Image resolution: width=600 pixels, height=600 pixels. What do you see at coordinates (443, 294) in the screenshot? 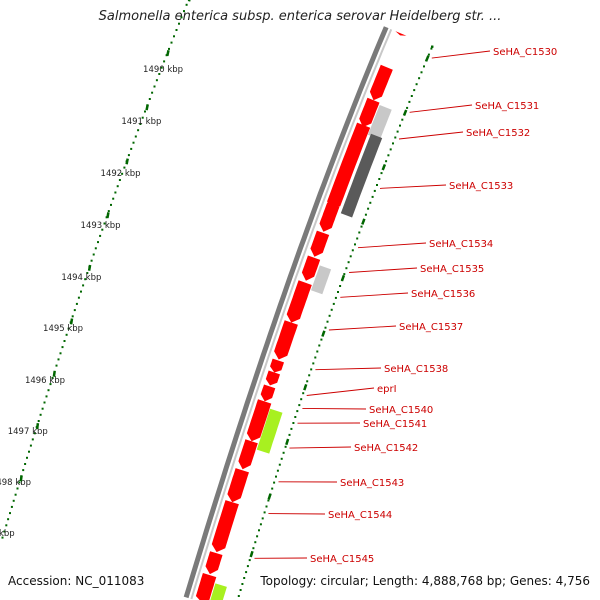
I see `gene-label: SeHA_C1536` at bounding box center [443, 294].